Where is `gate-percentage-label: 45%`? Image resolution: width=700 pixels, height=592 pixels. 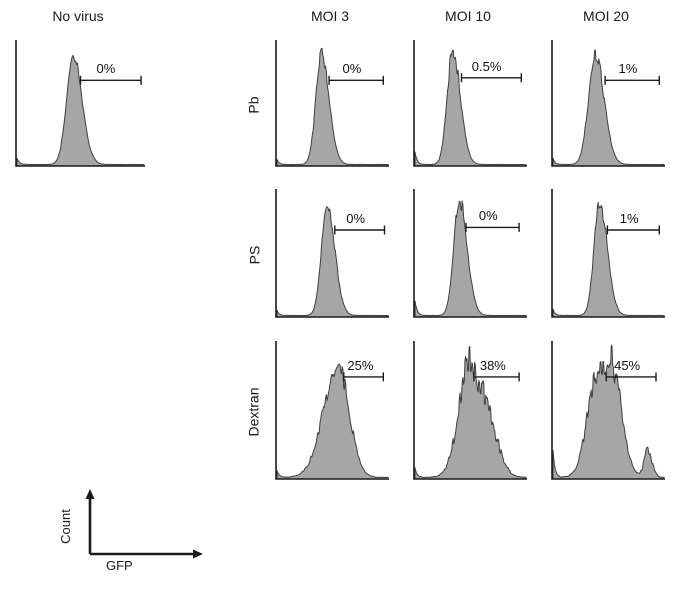
gate-percentage-label: 45% is located at coordinates (627, 365).